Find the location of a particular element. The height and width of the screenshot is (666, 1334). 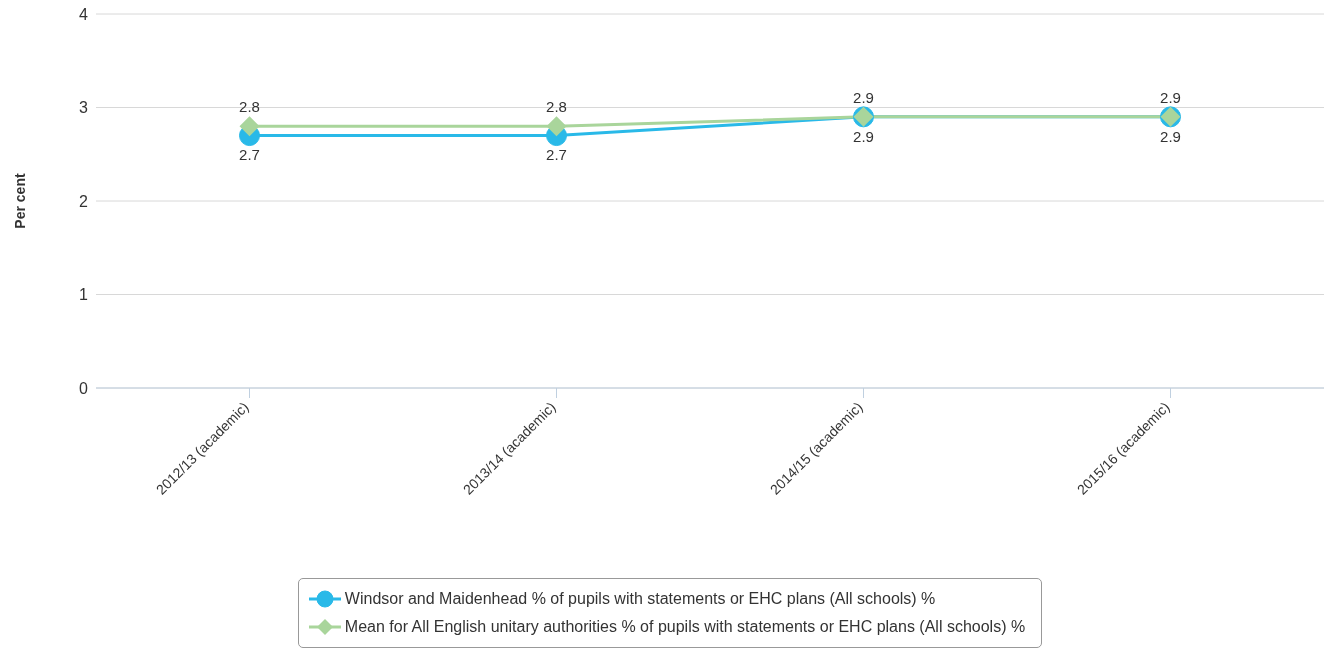

legend-label: Windsor and Maidenhead % of pupils with statements or EHC plans (All schools) % is located at coordinates (640, 599).